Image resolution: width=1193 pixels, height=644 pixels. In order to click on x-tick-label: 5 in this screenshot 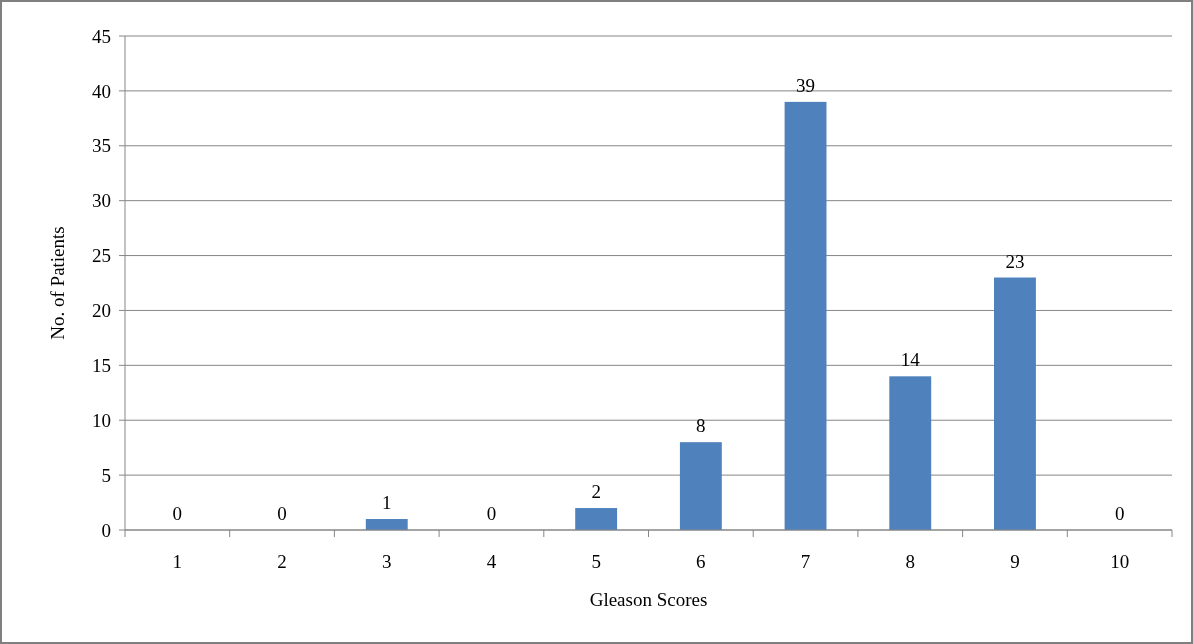, I will do `click(596, 561)`.